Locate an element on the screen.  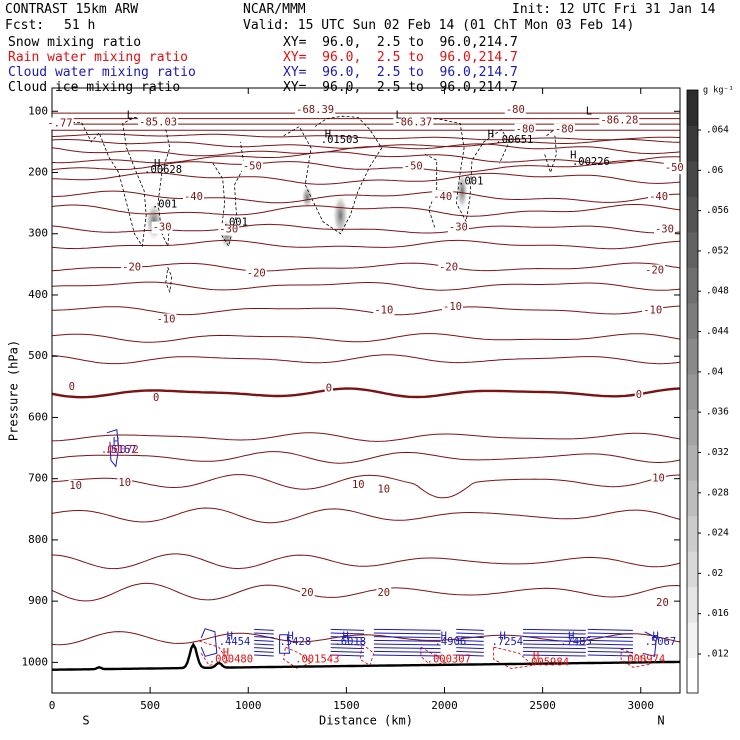
x-tick-label: 1000 is located at coordinates (248, 705).